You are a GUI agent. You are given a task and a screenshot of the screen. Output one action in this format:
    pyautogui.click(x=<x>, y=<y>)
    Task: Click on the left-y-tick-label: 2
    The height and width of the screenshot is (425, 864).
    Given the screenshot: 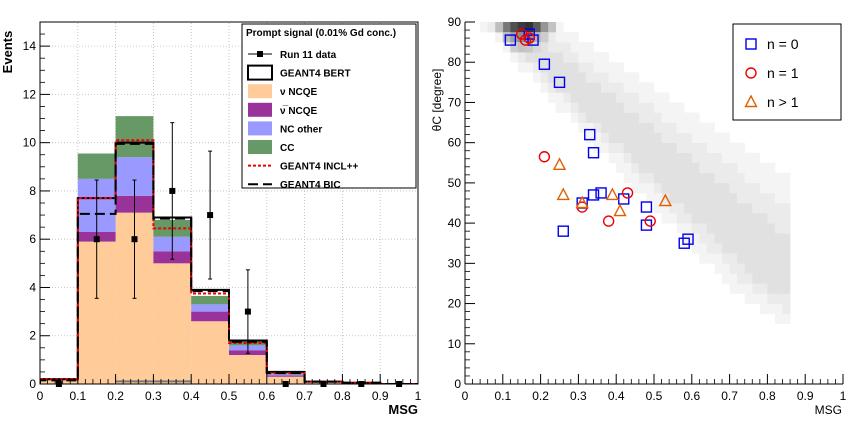 What is the action you would take?
    pyautogui.click(x=32, y=336)
    